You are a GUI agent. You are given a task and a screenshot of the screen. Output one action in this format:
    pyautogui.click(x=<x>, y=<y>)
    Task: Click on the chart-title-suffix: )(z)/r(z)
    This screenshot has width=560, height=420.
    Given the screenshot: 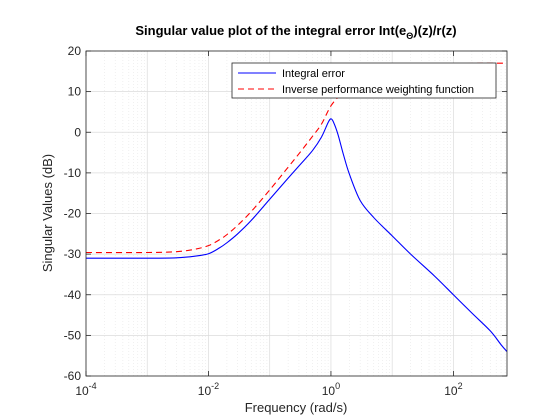 What is the action you would take?
    pyautogui.click(x=434, y=30)
    